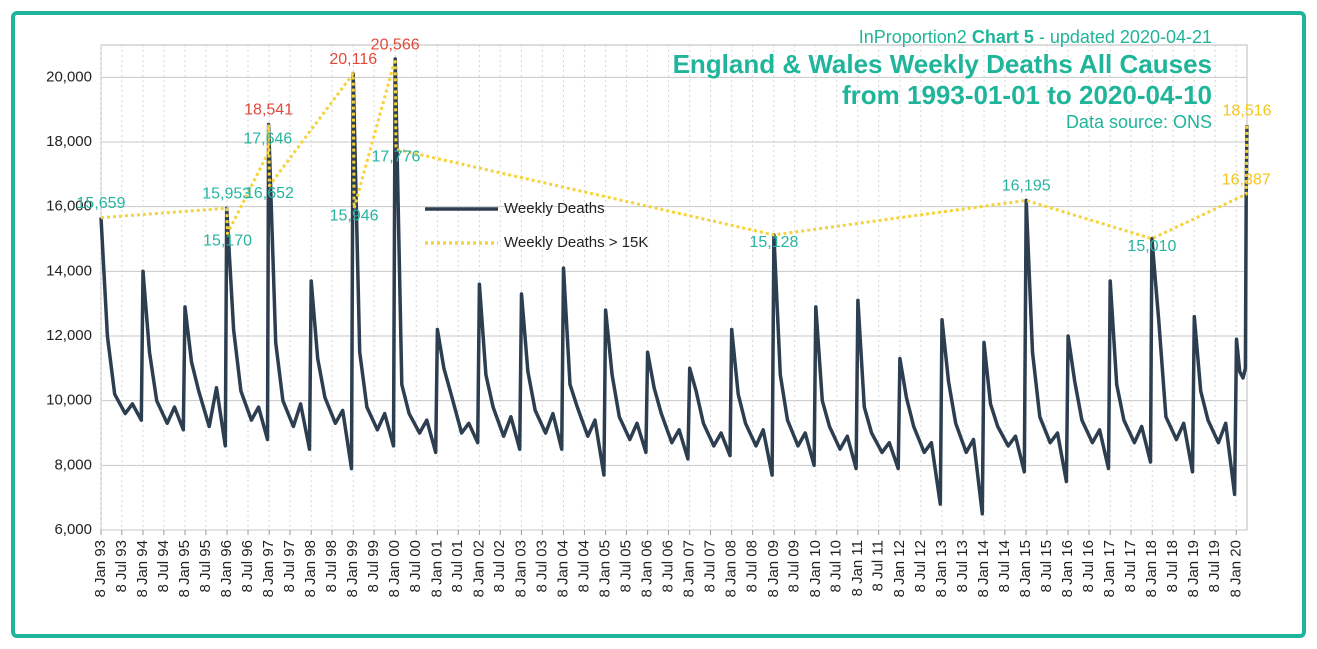 This screenshot has height=649, width=1317. Describe the element at coordinates (499, 566) in the screenshot. I see `x-tick-label: 8 Jul 02` at that location.